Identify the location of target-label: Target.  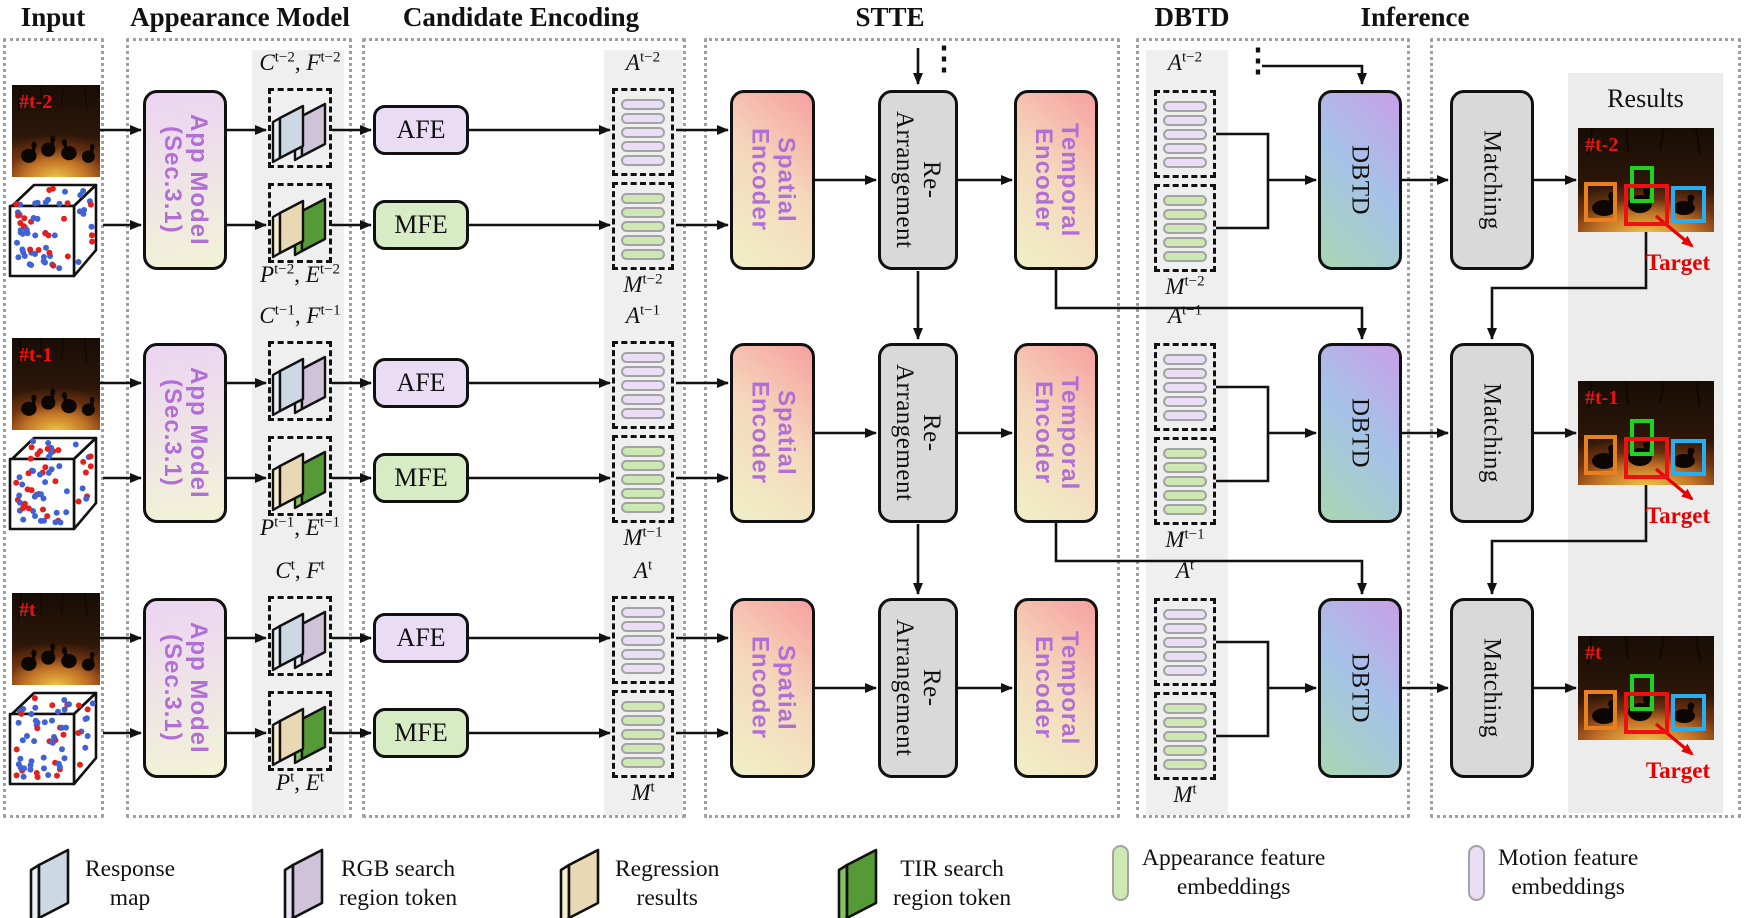
(1678, 515).